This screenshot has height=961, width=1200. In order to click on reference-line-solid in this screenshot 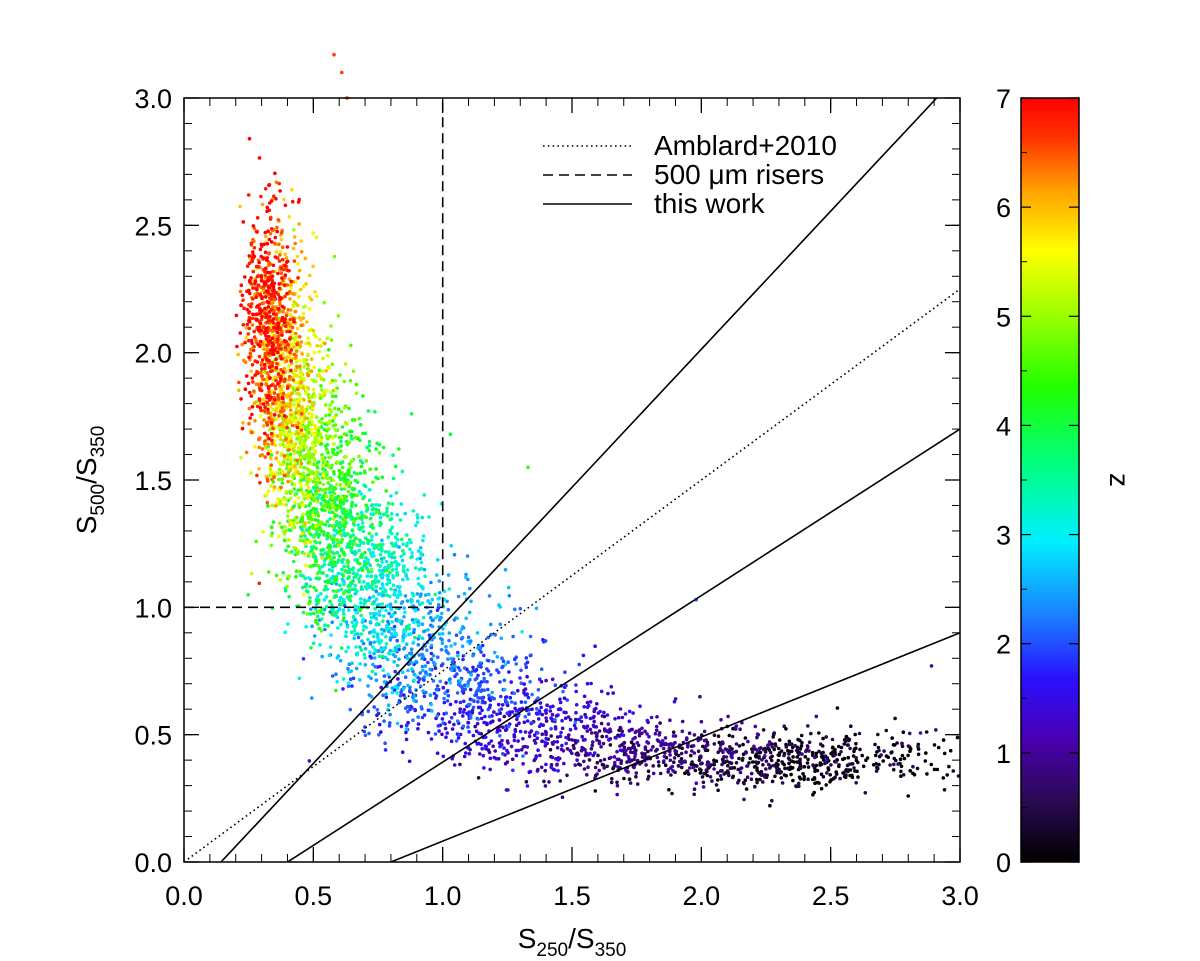, I will do `click(675, 747)`.